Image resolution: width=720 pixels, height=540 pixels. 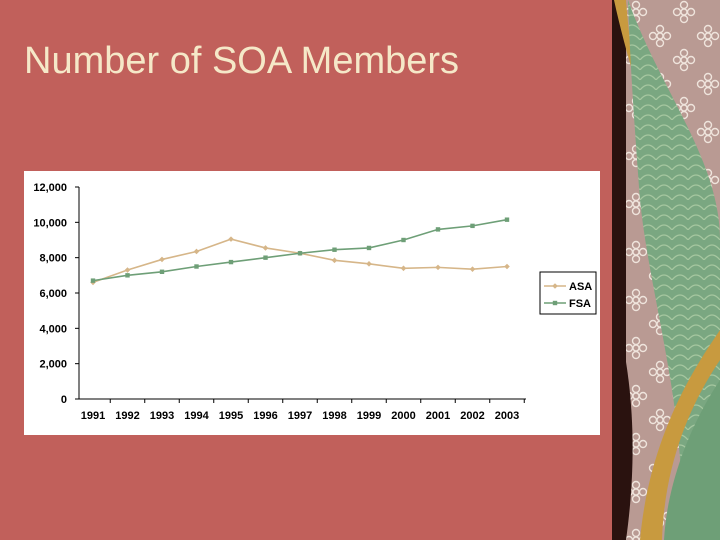 I want to click on x-tick-label: 1999, so click(x=369, y=416).